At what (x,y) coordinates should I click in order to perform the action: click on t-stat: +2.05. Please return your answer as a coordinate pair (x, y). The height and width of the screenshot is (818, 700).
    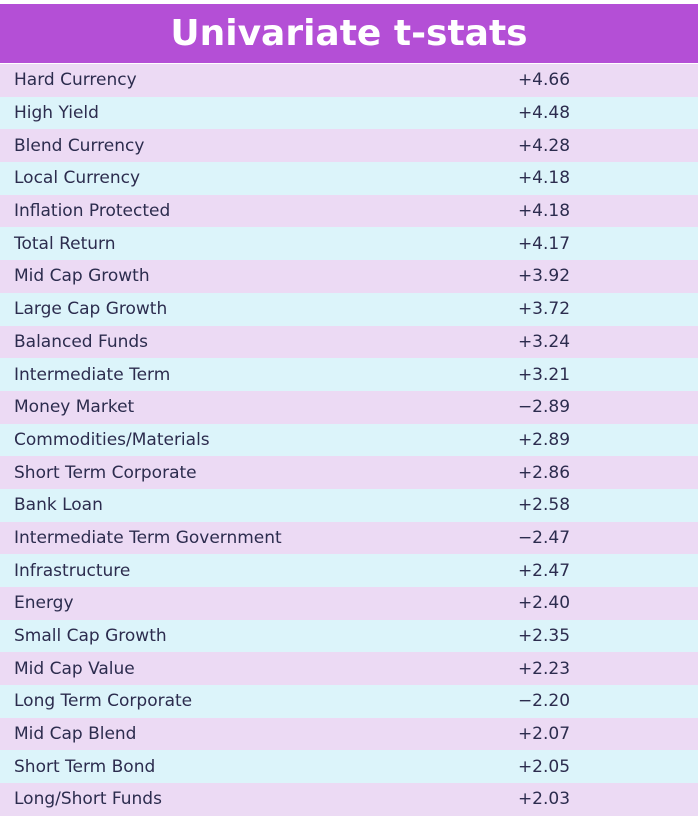
    Looking at the image, I should click on (544, 766).